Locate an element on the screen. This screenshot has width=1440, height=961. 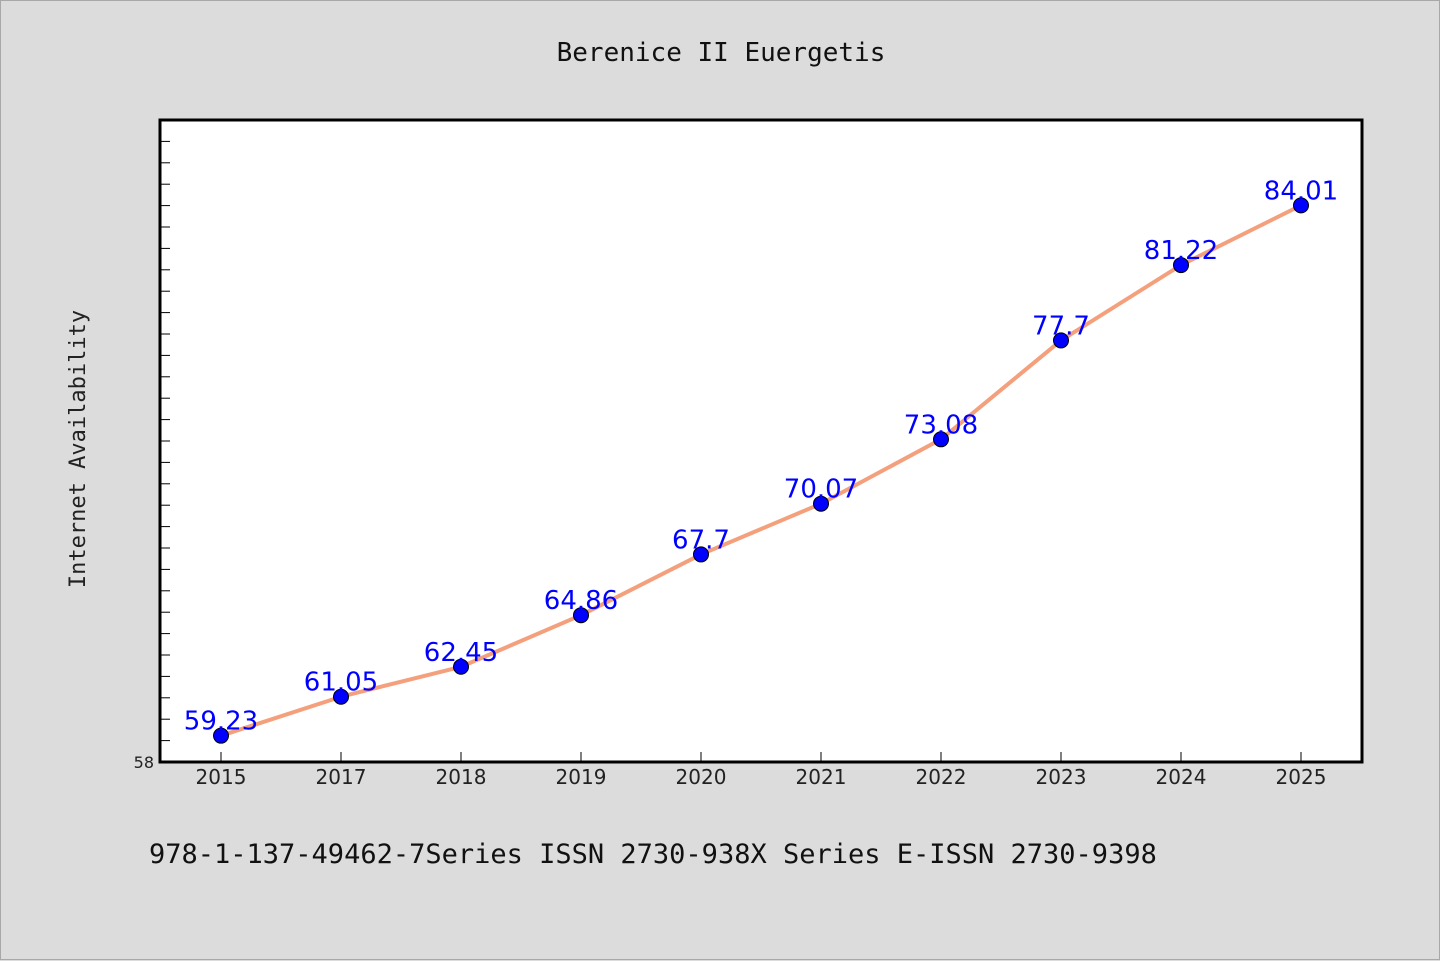
data-label: 59.23 is located at coordinates (221, 722).